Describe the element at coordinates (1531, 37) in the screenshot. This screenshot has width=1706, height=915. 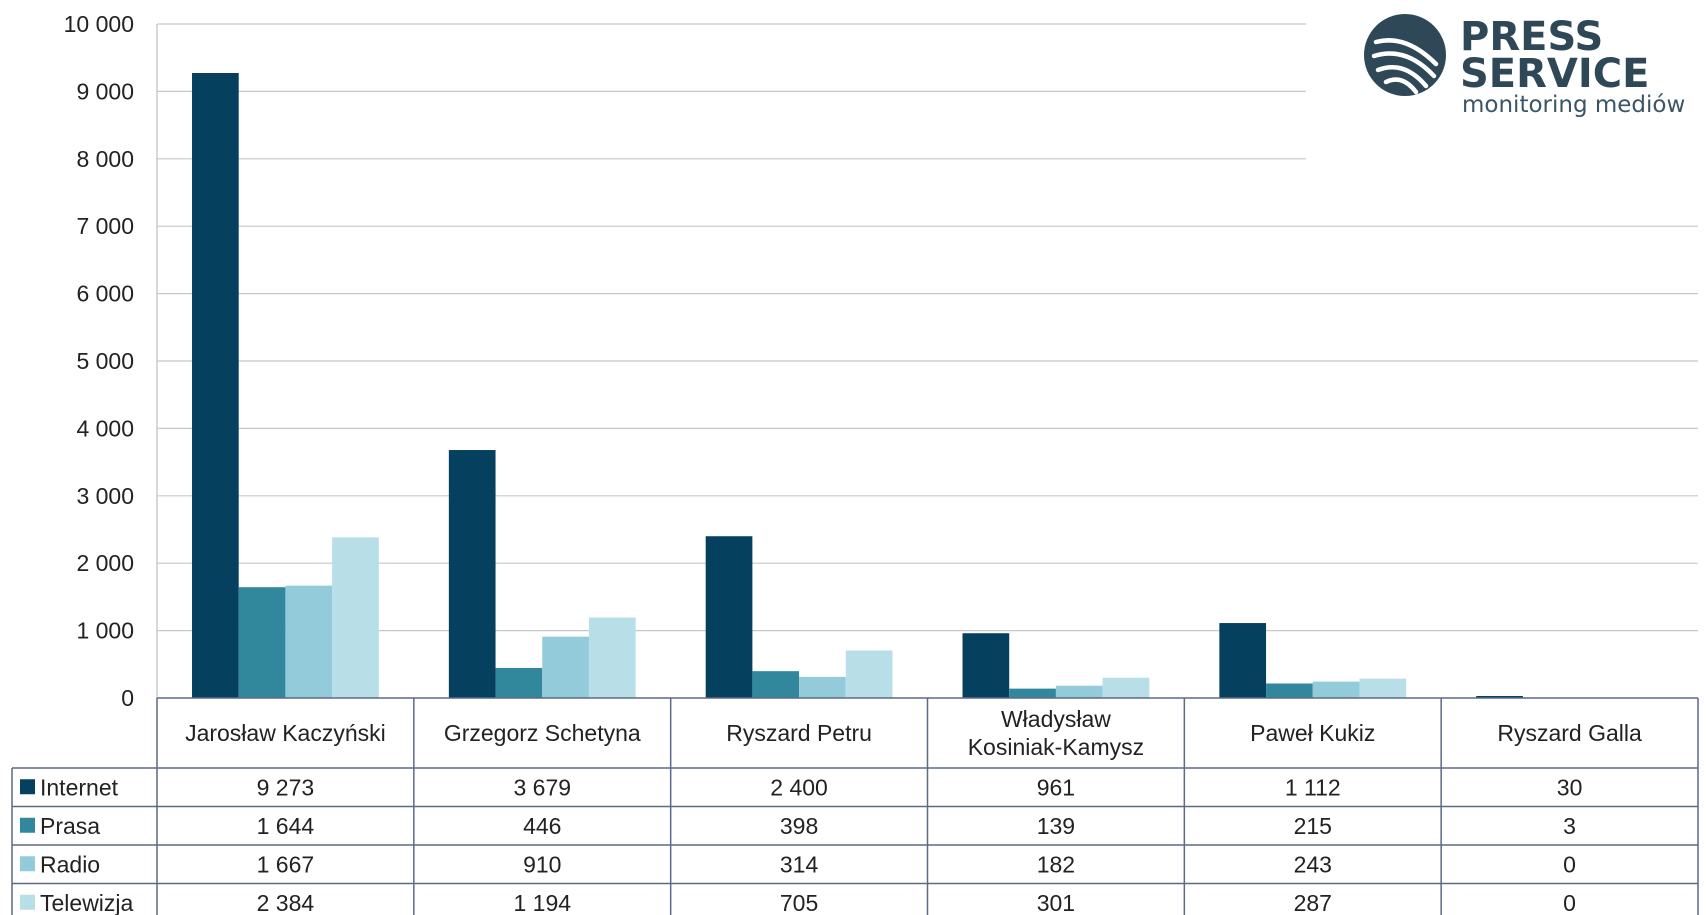
I see `logo-press: PRESS` at that location.